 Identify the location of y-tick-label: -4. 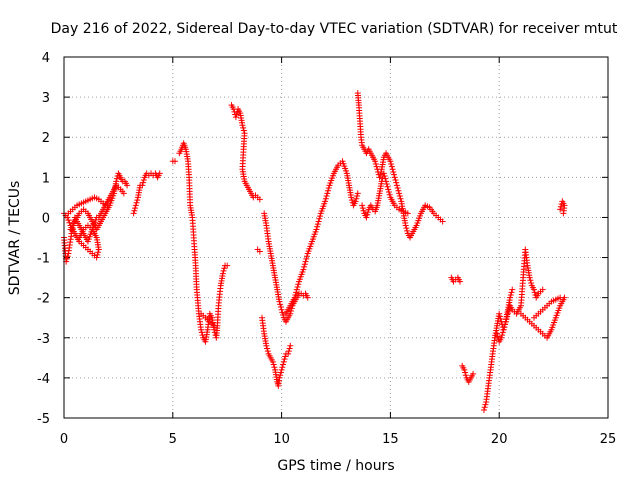
(43, 379).